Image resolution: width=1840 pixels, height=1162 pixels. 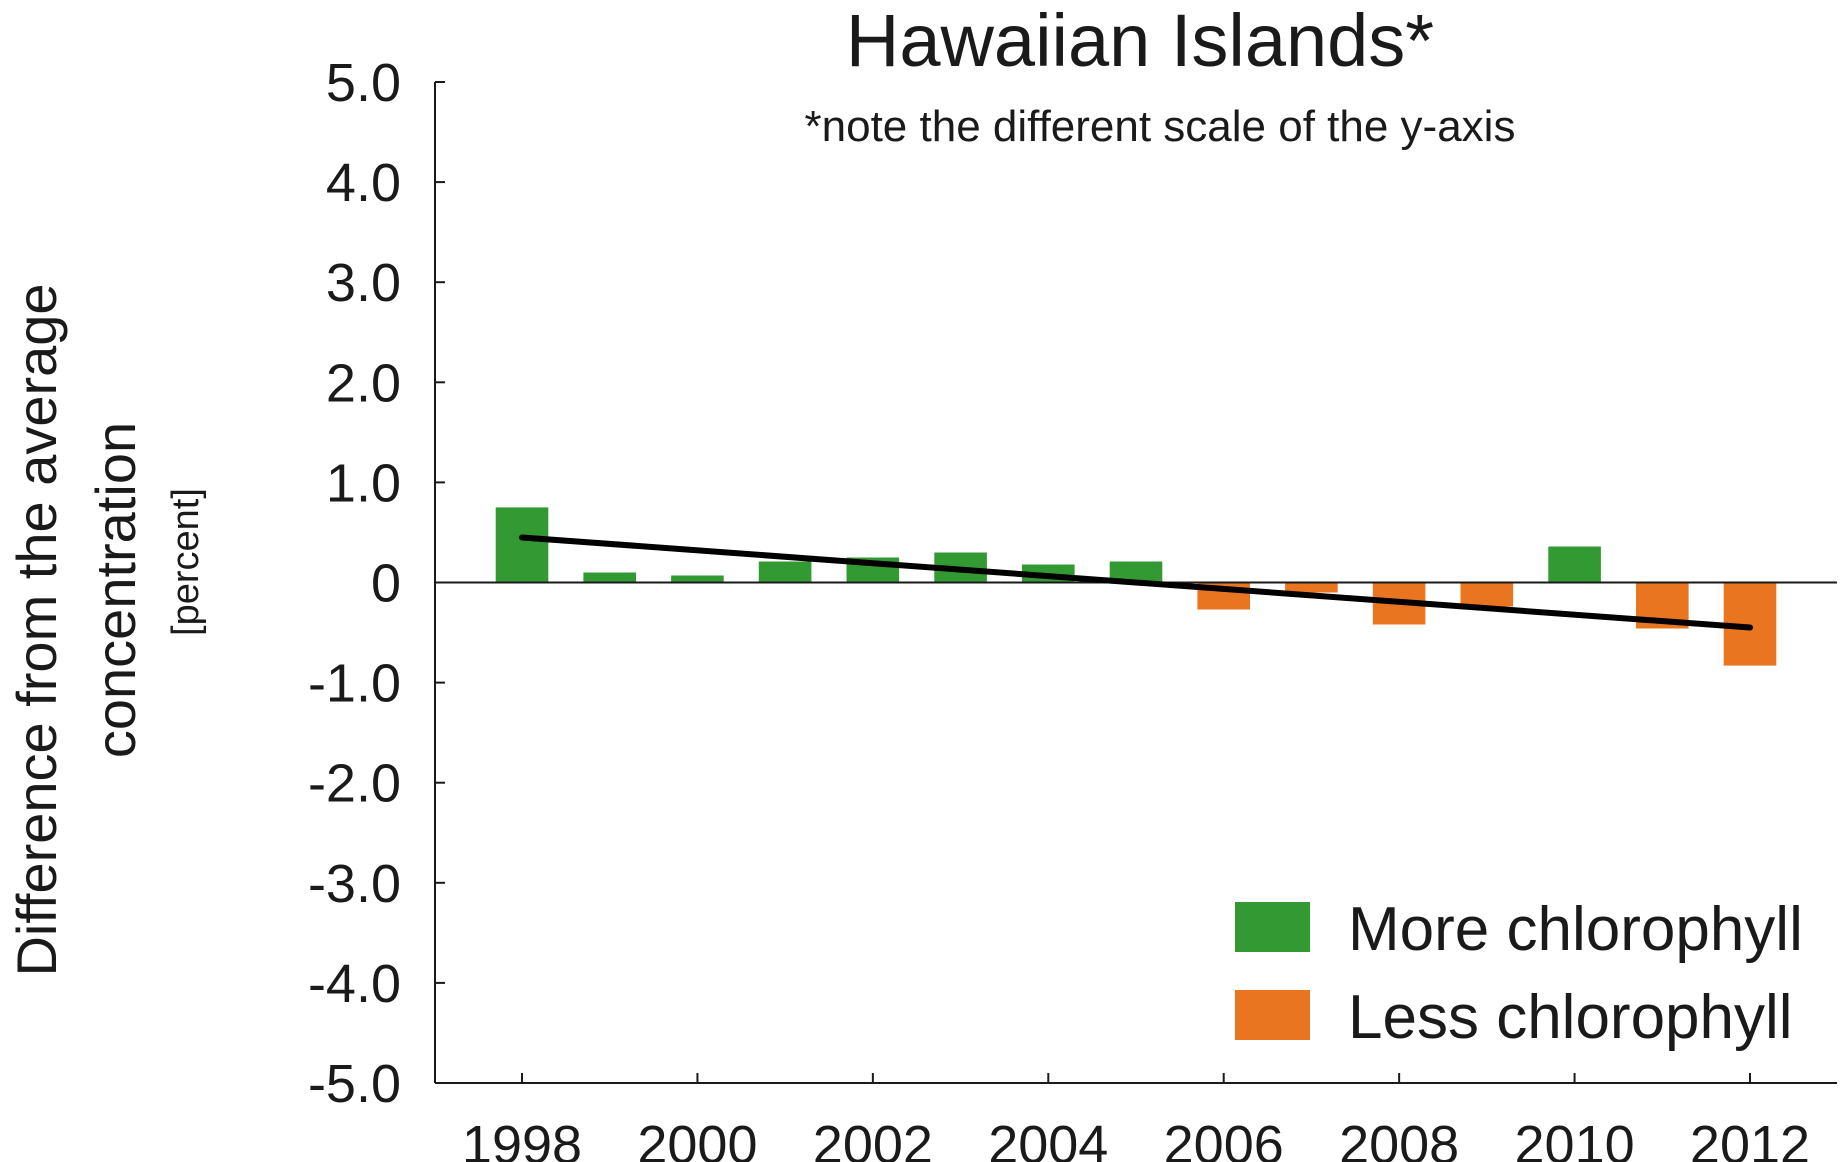 I want to click on y-tick-label: 0, so click(x=386, y=584).